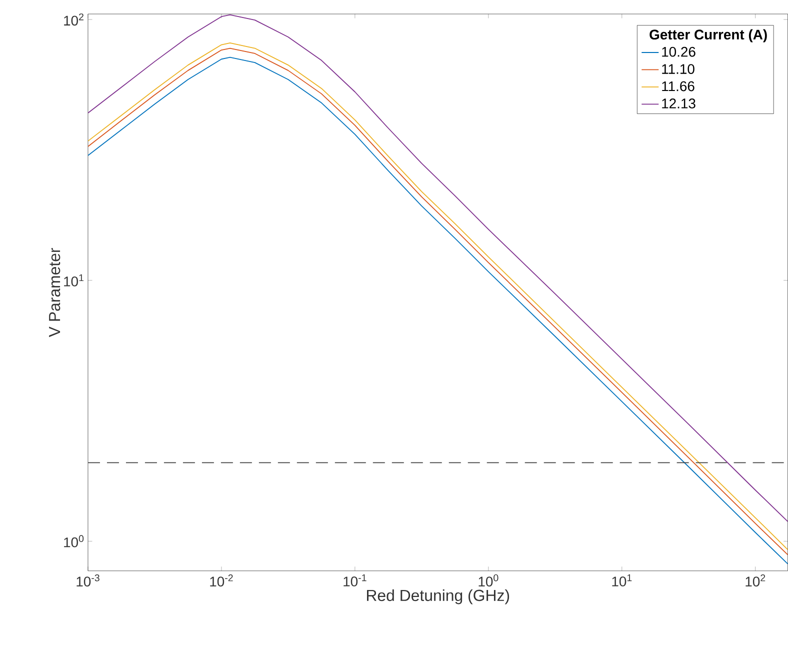 The height and width of the screenshot is (647, 788). I want to click on legend-label: 12.13, so click(679, 103).